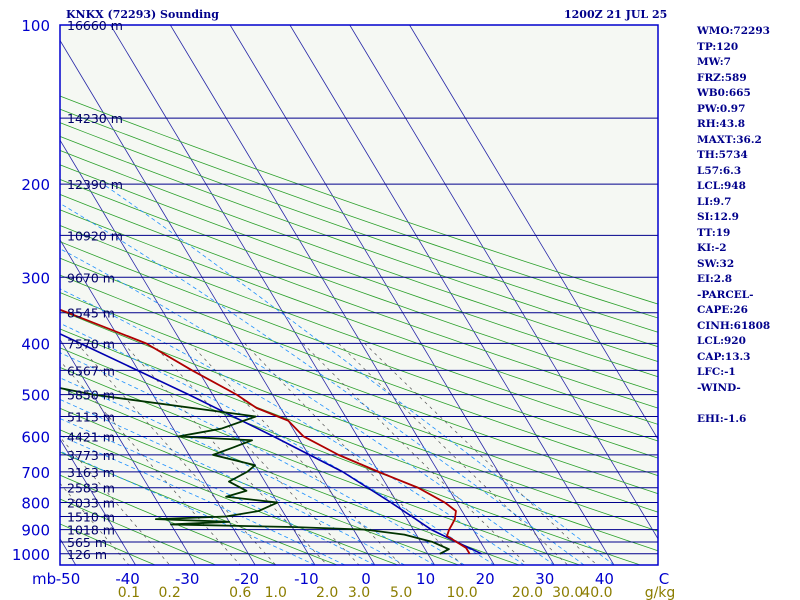 This screenshot has height=600, width=800. Describe the element at coordinates (91, 503) in the screenshot. I see `height-label: 2033 m` at that location.